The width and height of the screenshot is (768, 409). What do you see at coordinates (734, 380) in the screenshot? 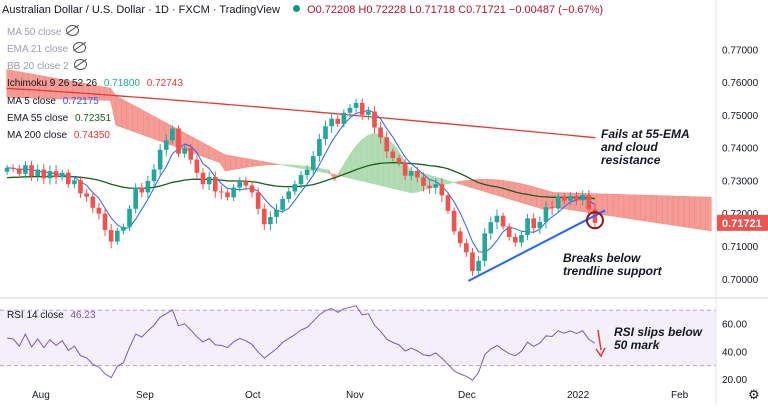
I see `rsi-tick-label: 20.00` at bounding box center [734, 380].